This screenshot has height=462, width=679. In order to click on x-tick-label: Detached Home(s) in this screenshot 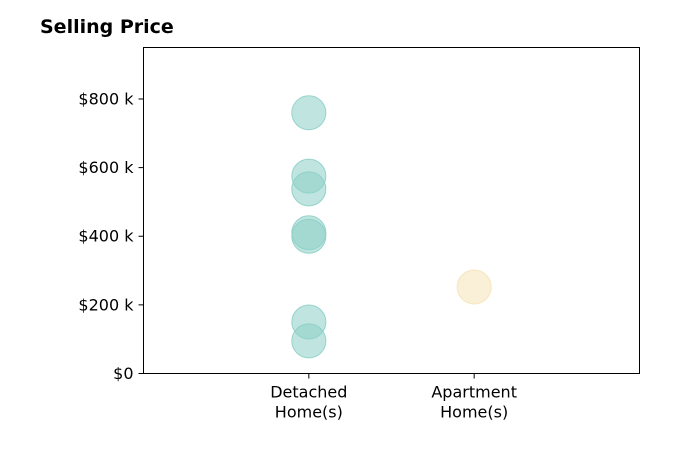, I will do `click(308, 402)`.